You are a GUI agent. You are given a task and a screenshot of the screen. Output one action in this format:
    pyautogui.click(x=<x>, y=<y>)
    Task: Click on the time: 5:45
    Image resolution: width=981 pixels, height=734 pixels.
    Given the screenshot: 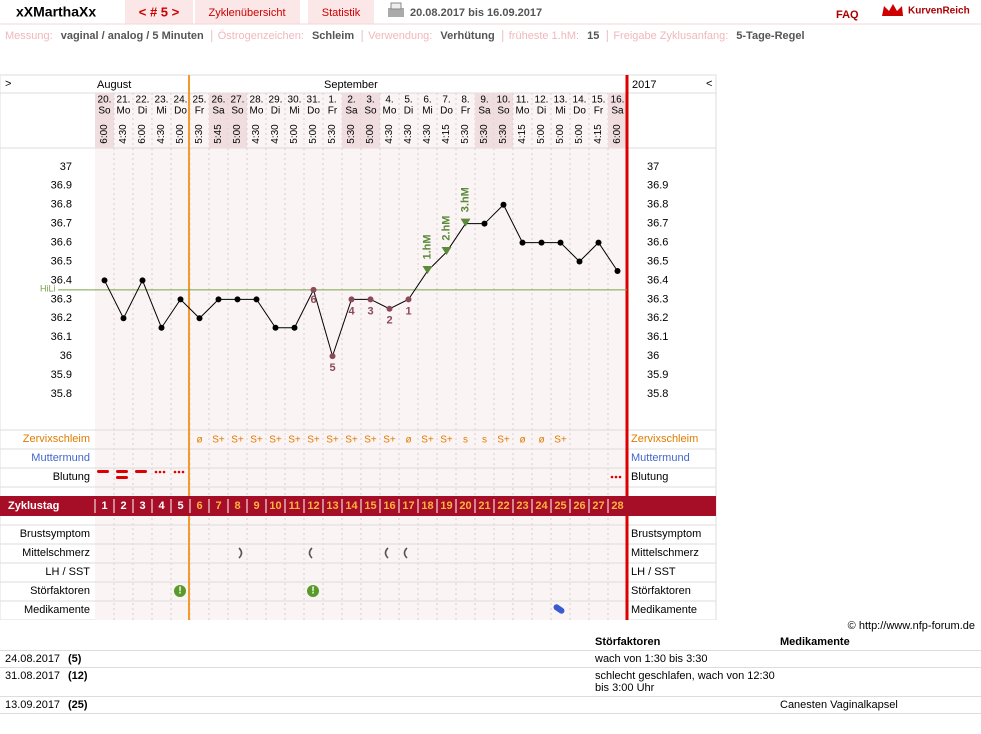 What is the action you would take?
    pyautogui.click(x=218, y=134)
    